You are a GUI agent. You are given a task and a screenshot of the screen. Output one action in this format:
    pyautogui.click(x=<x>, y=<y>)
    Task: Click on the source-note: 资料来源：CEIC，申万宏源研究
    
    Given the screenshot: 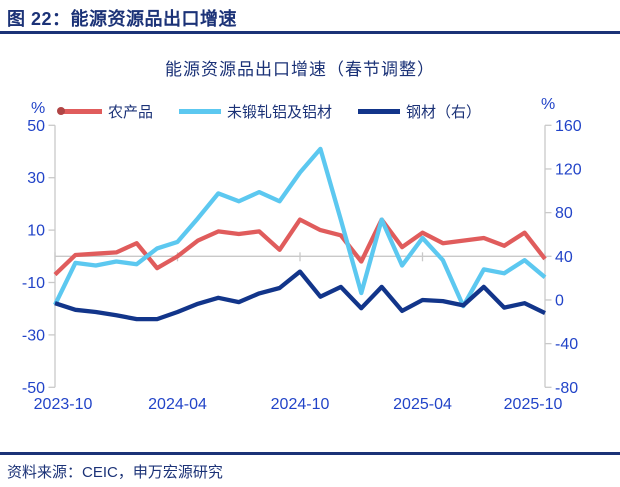 What is the action you would take?
    pyautogui.click(x=115, y=472)
    